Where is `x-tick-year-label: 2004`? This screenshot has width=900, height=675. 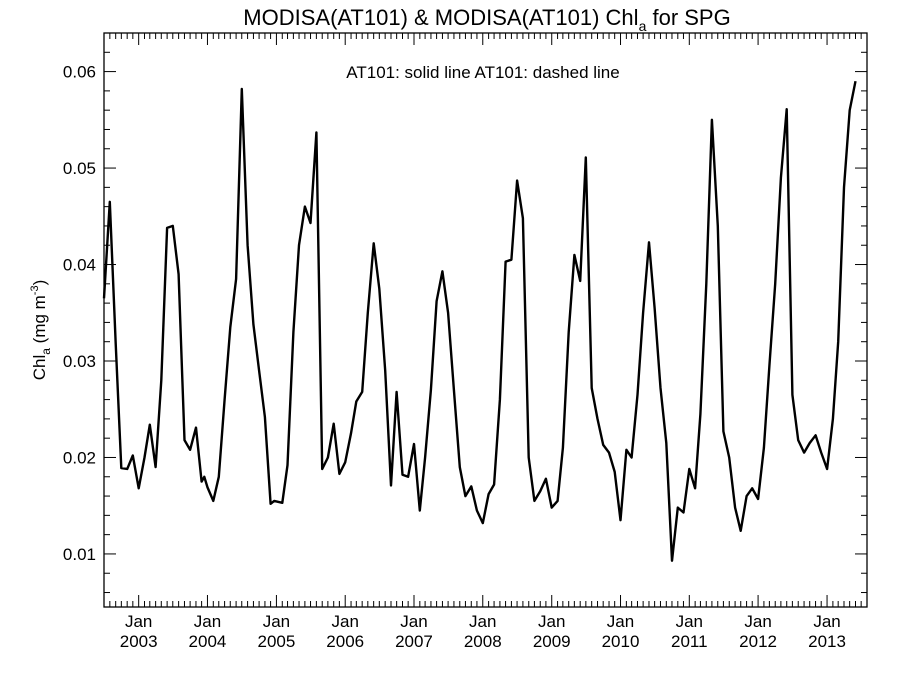
x-tick-year-label: 2004 is located at coordinates (208, 641).